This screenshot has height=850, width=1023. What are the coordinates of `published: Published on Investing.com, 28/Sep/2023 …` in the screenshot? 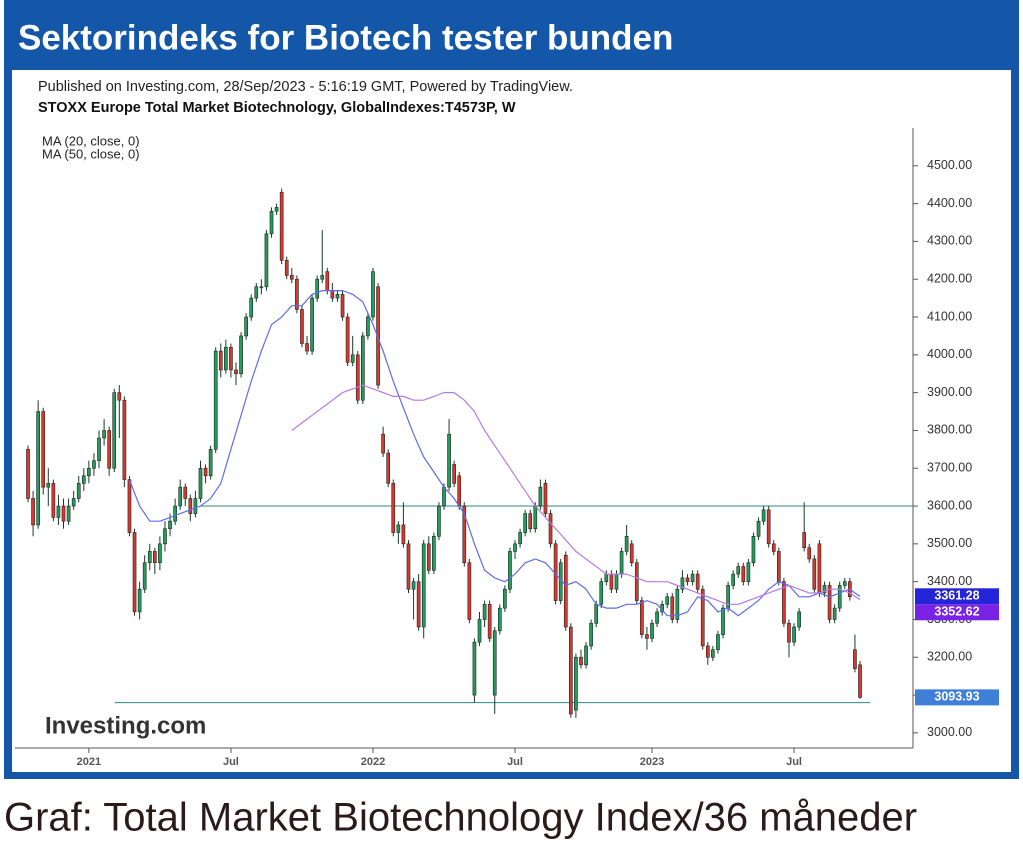 It's located at (305, 87).